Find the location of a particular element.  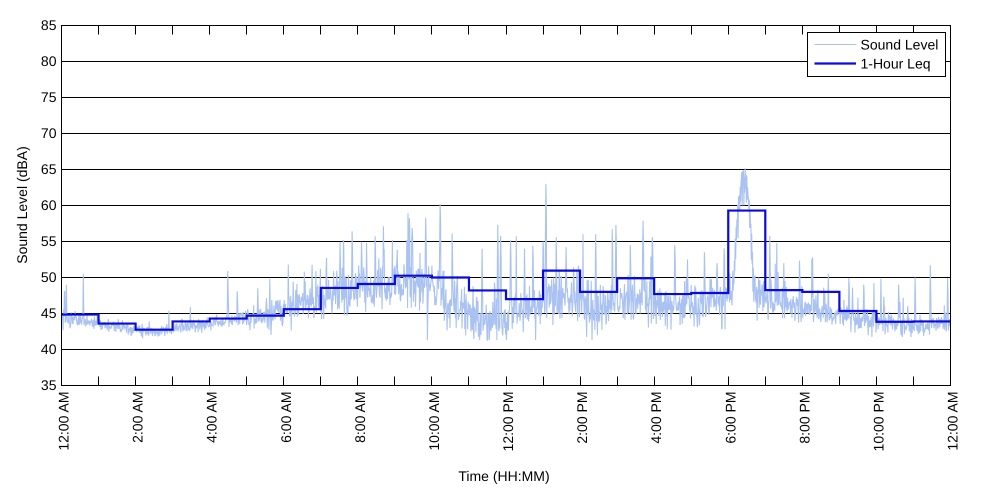

svg-text: 4:00 PM is located at coordinates (656, 418).